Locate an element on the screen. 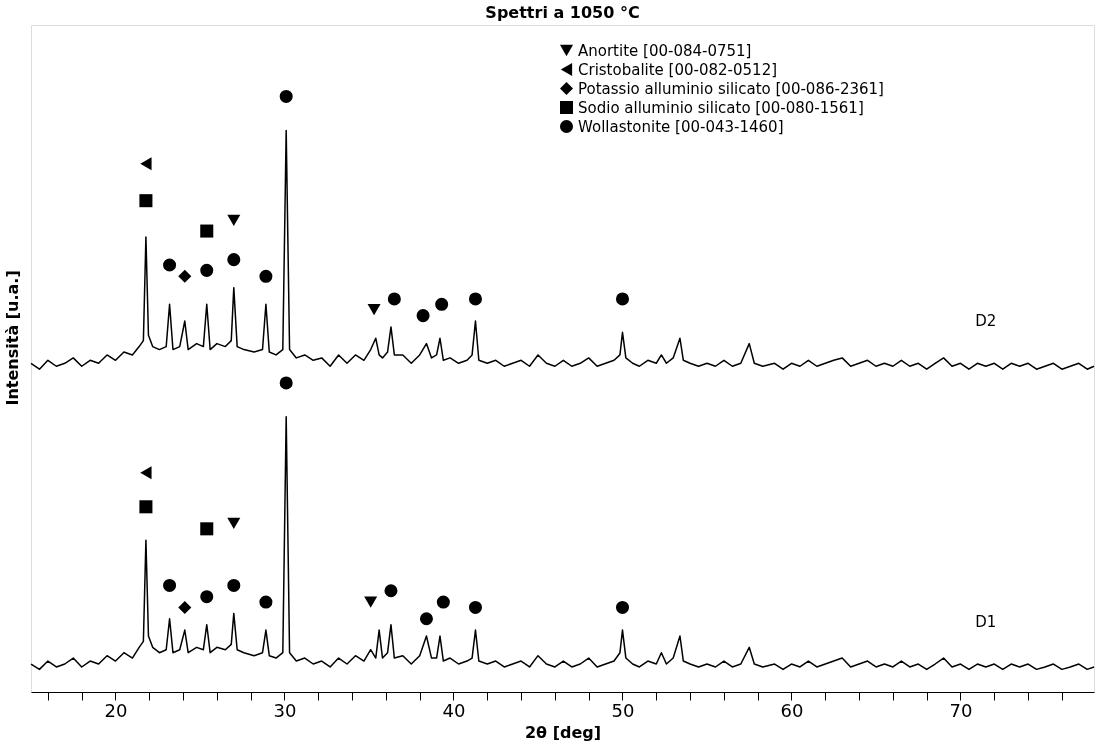 Image resolution: width=1109 pixels, height=753 pixels. legend-label: Cristobalite [00-082-0512] is located at coordinates (678, 69).